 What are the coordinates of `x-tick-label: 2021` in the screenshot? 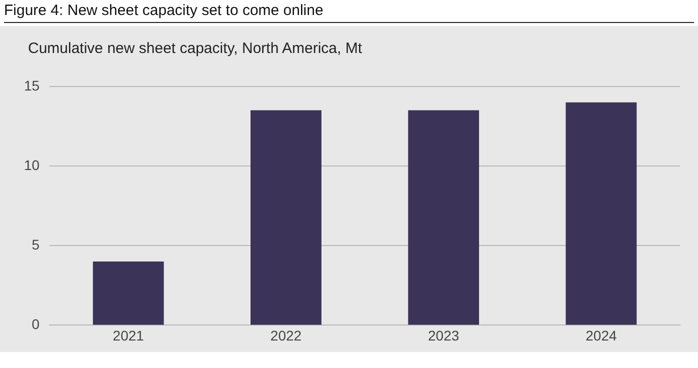 It's located at (128, 335).